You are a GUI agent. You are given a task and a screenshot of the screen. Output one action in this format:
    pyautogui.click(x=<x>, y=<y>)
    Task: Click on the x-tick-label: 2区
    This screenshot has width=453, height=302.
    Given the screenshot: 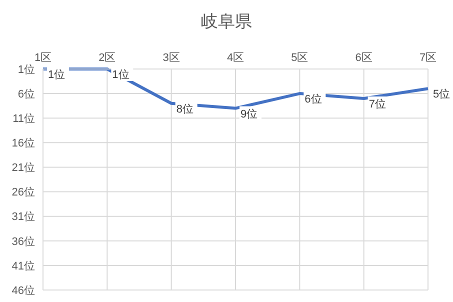 What is the action you would take?
    pyautogui.click(x=107, y=58)
    